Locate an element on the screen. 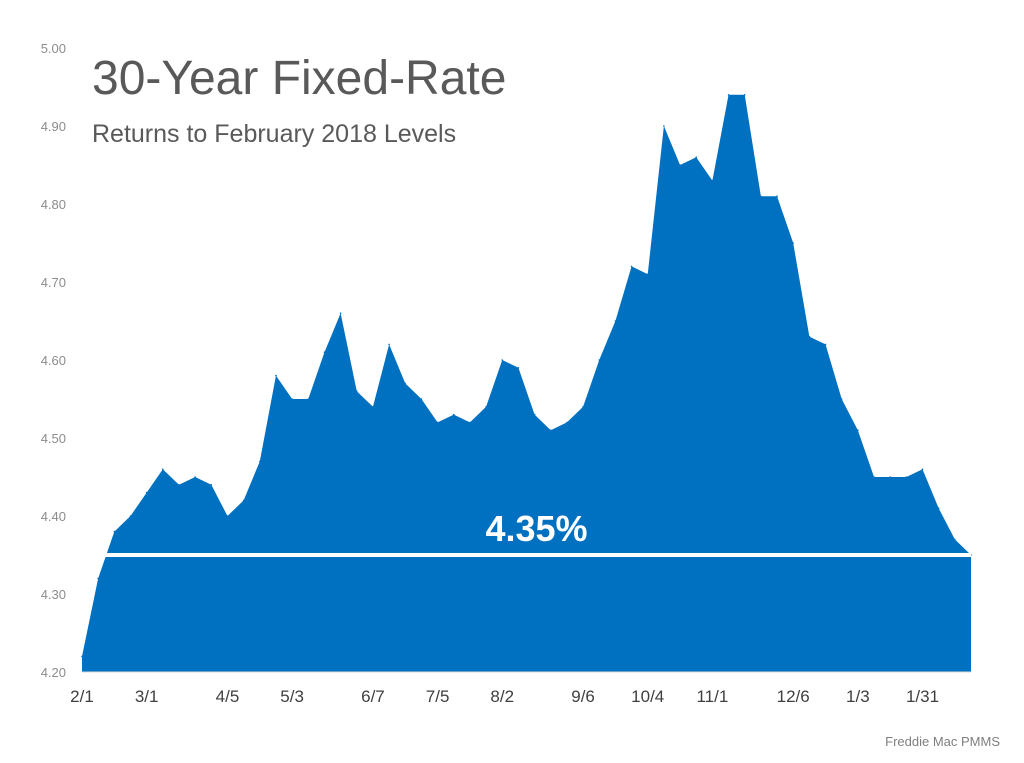 This screenshot has height=763, width=1024. y-tick-label: 4.60 is located at coordinates (53, 360).